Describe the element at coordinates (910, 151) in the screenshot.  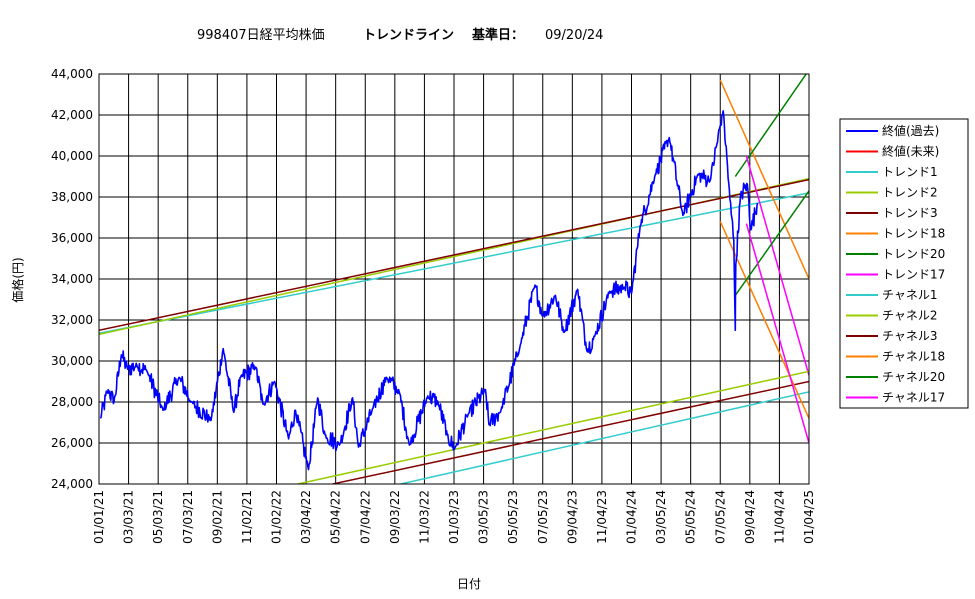
I see `legend-entry: 終値(未来)` at that location.